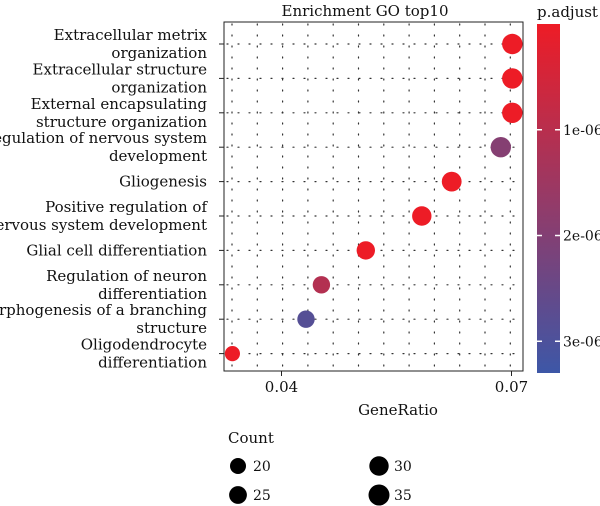 This screenshot has width=600, height=506. Describe the element at coordinates (581, 342) in the screenshot. I see `color-legend-label: 3e-06` at that location.